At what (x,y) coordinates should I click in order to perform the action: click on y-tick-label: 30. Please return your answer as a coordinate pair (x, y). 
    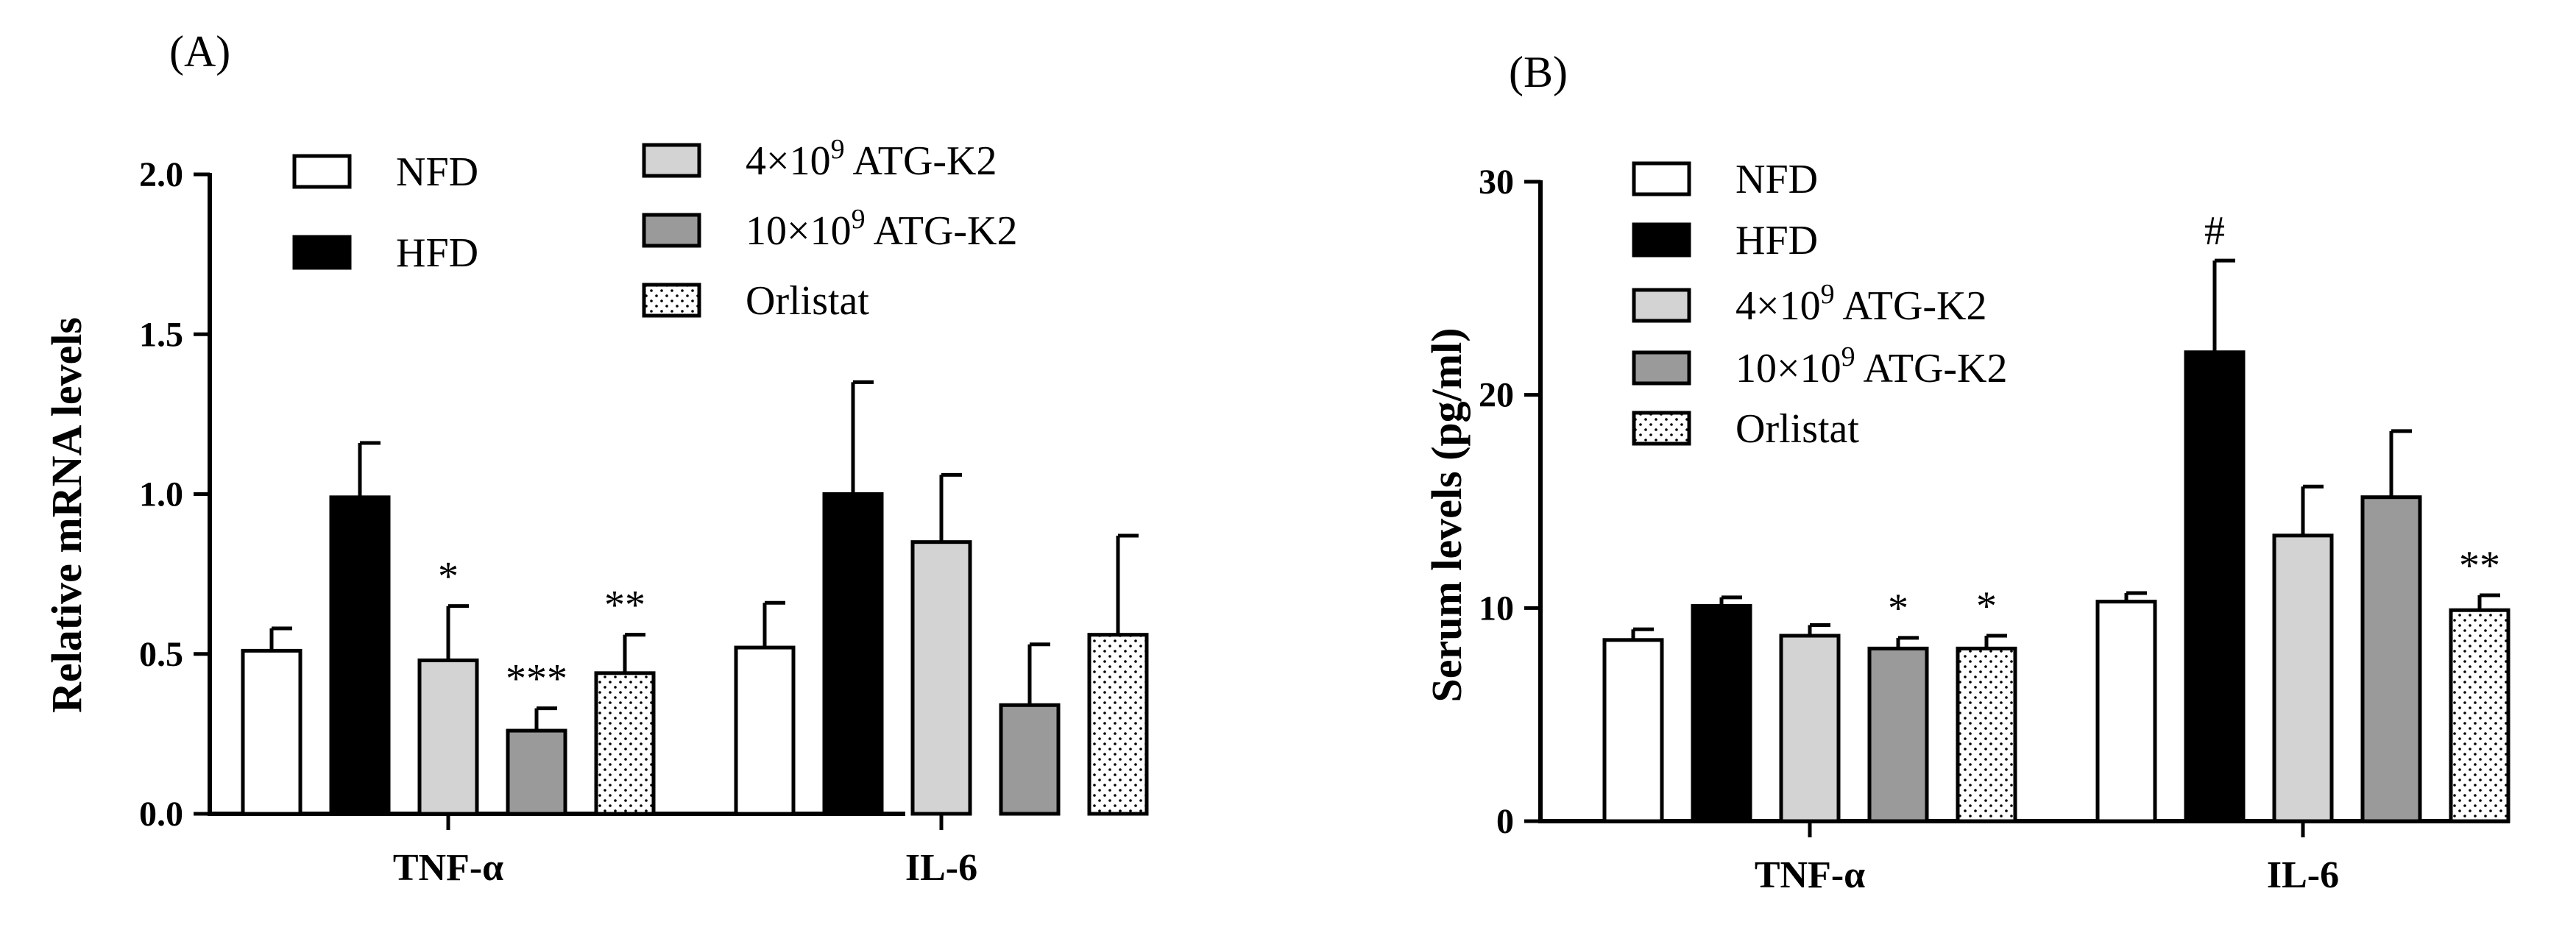
    Looking at the image, I should click on (1496, 182).